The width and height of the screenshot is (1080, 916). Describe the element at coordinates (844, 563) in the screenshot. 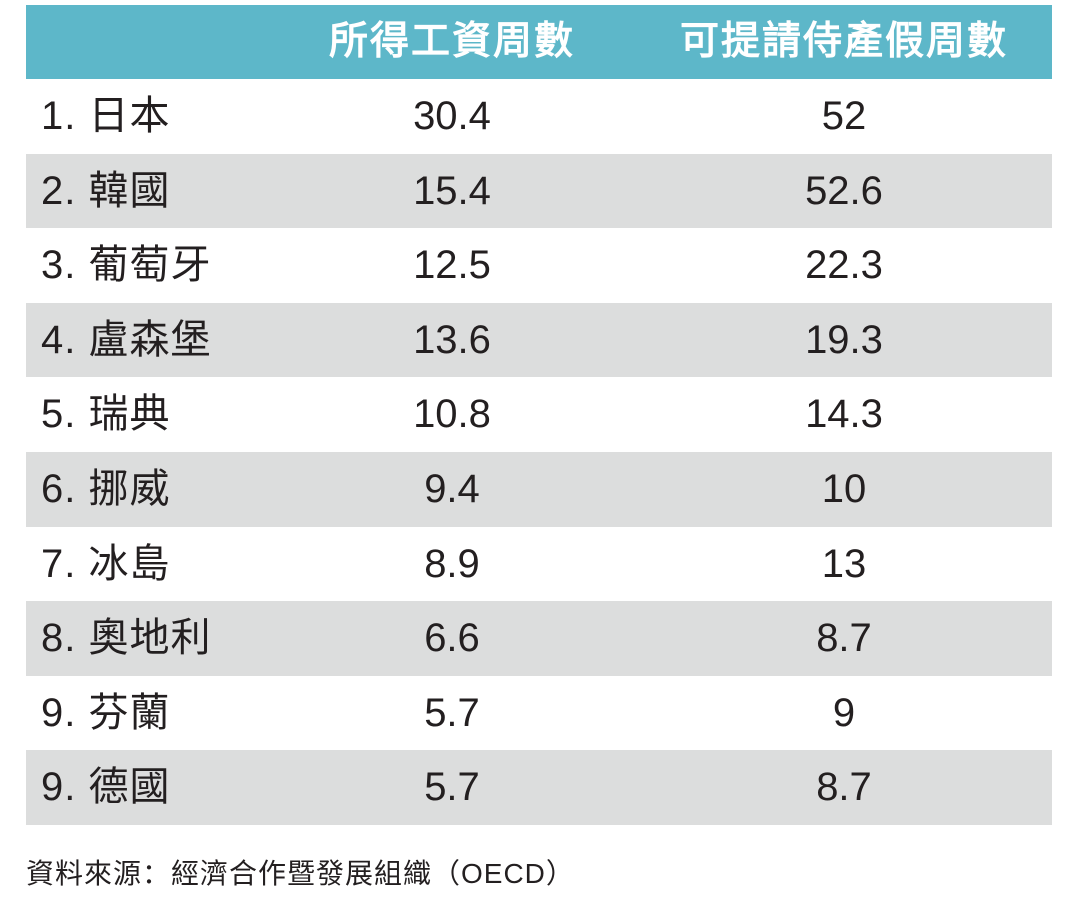

I see `leave-weeks-cell: 13` at that location.